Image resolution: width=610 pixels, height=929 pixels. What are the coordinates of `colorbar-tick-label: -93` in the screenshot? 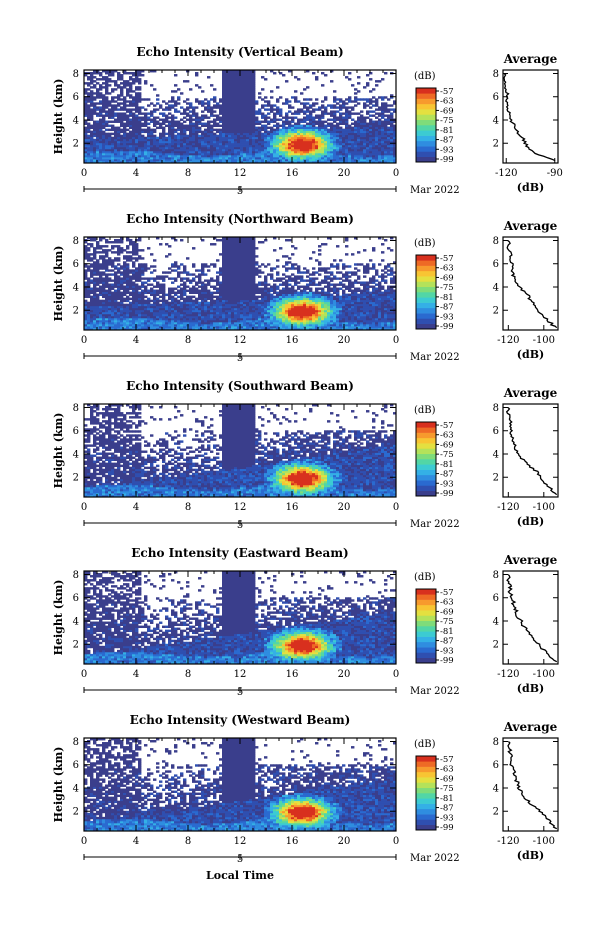 It's located at (447, 317).